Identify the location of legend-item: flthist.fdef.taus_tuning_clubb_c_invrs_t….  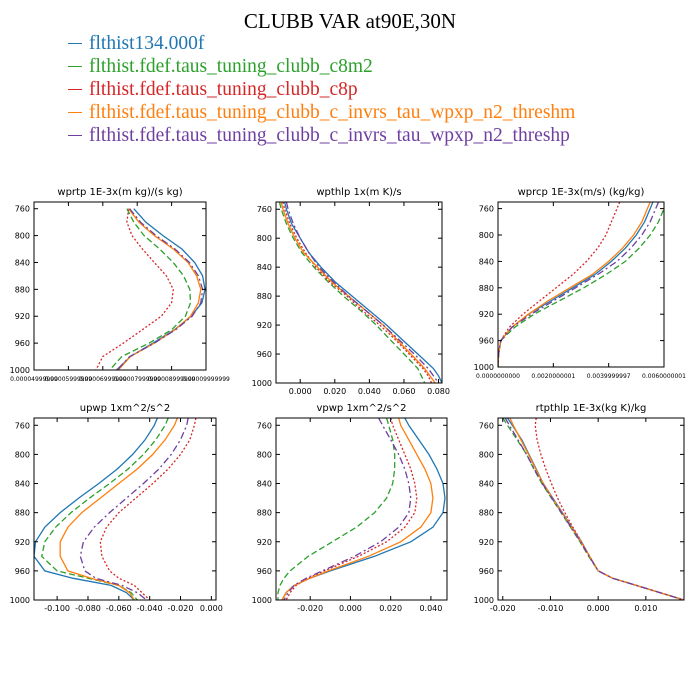
(321, 112).